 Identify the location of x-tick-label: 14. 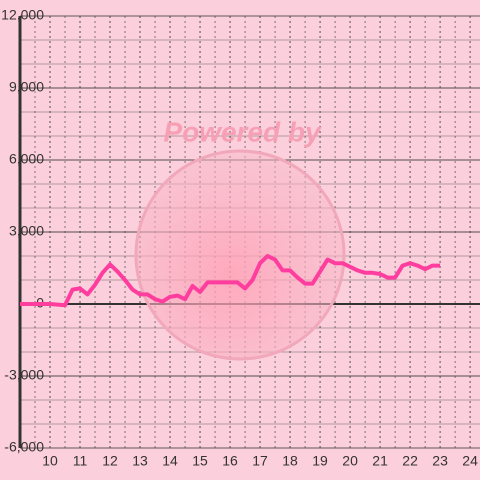
(170, 461).